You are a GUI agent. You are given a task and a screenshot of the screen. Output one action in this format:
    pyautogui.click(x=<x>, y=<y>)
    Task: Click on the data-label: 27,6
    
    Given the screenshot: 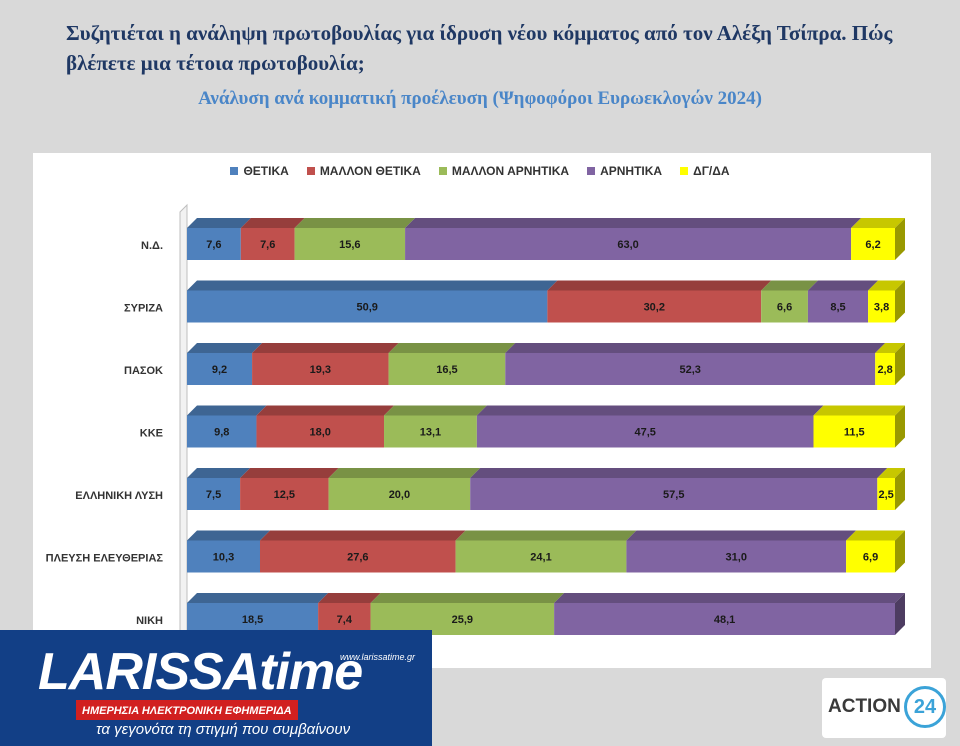 What is the action you would take?
    pyautogui.click(x=357, y=558)
    